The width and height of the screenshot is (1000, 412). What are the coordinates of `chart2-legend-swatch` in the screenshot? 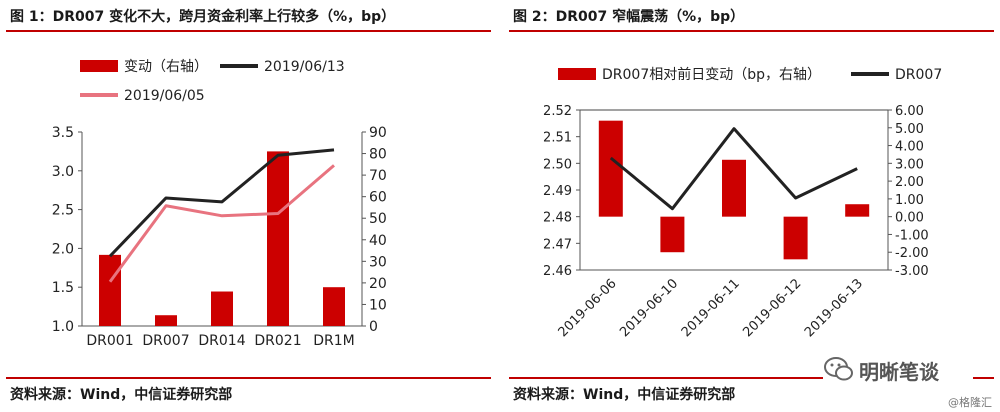 It's located at (577, 74).